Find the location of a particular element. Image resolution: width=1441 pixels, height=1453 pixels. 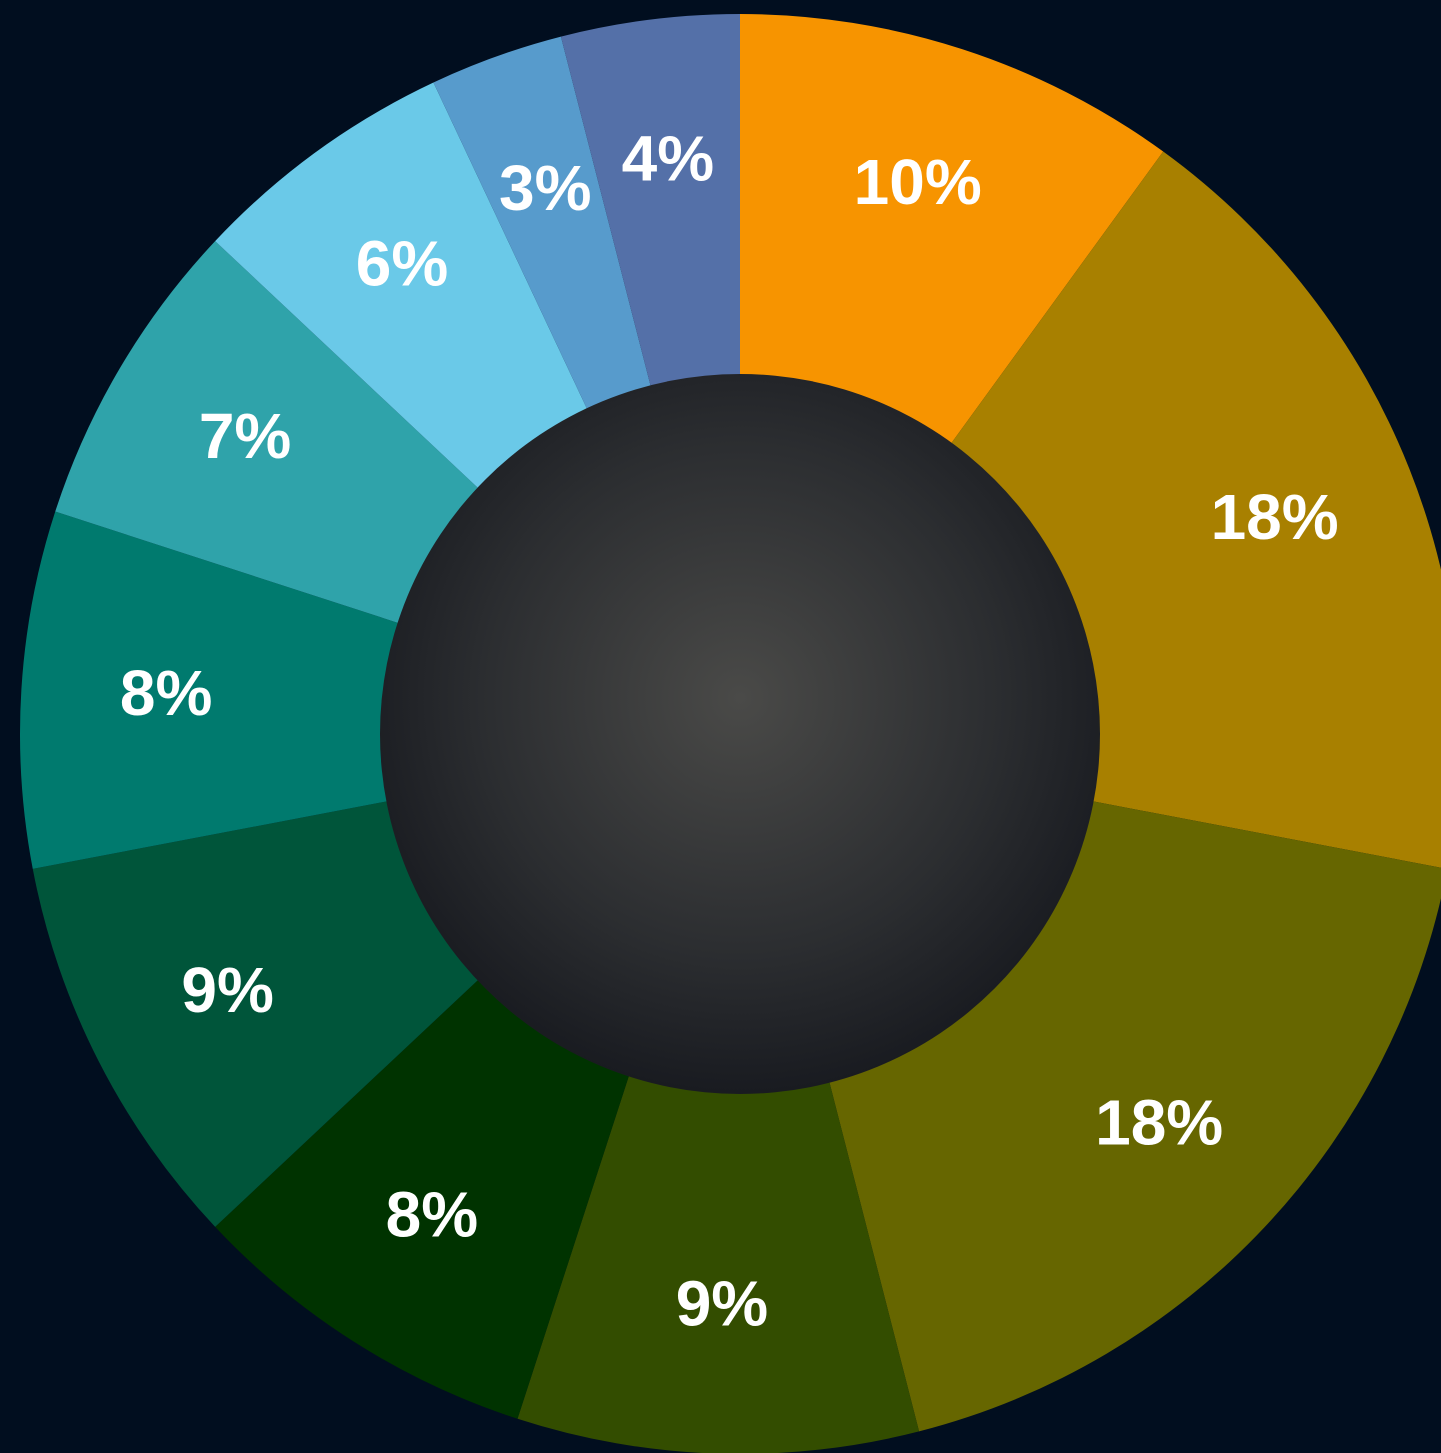

value-label: 10% is located at coordinates (918, 182).